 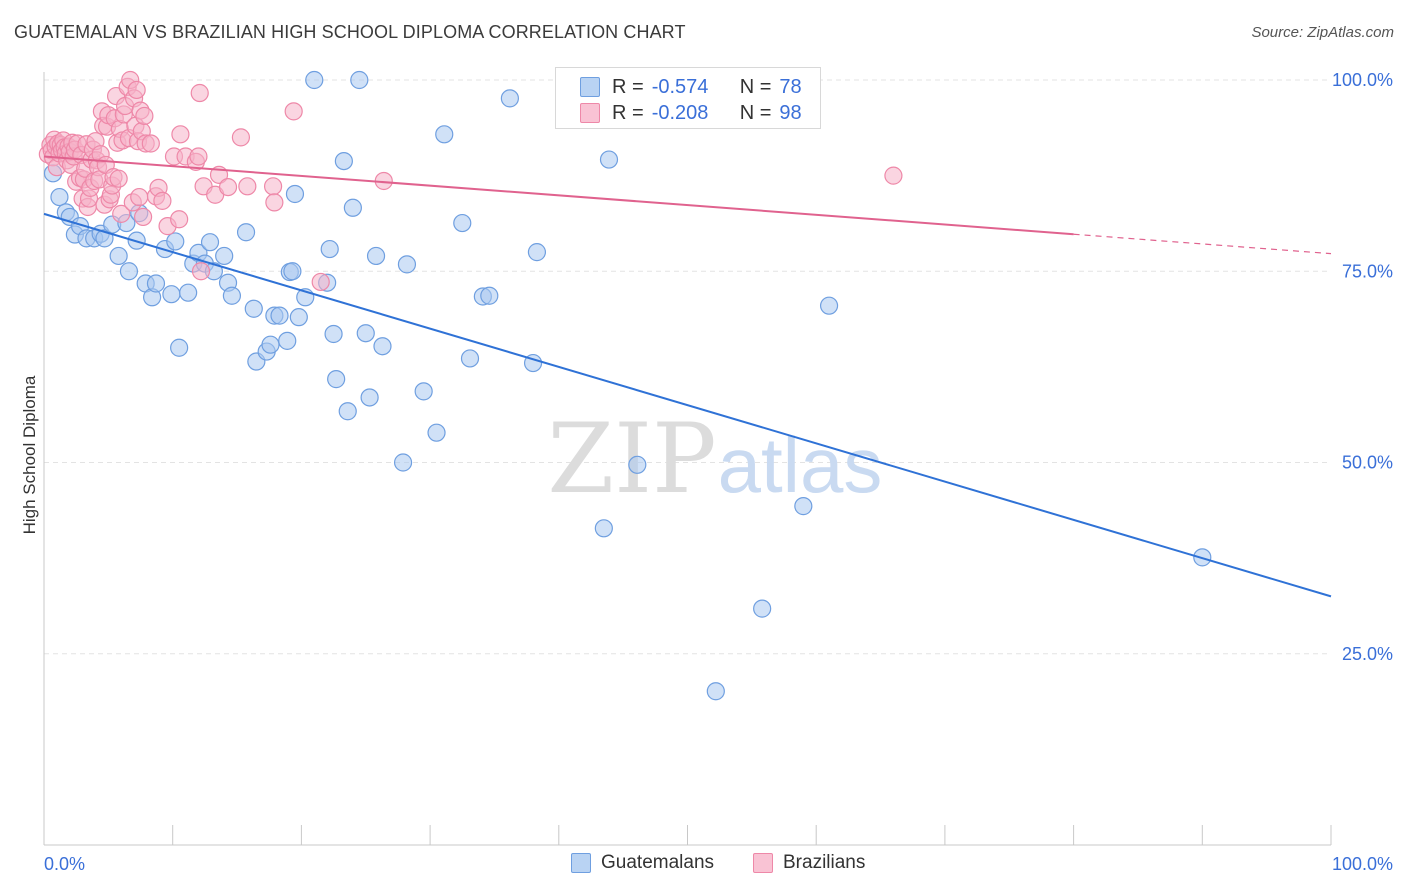 What do you see at coordinates (64, 864) in the screenshot?
I see `x-tick-label-min: 0.0%` at bounding box center [64, 864].